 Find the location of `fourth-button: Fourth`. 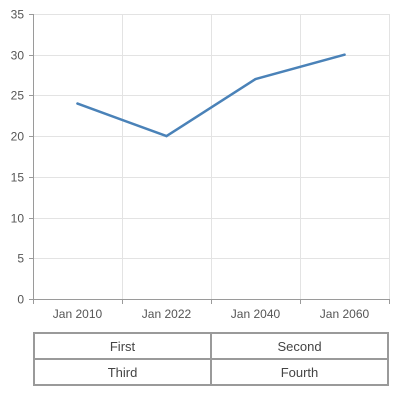

fourth-button: Fourth is located at coordinates (299, 372).